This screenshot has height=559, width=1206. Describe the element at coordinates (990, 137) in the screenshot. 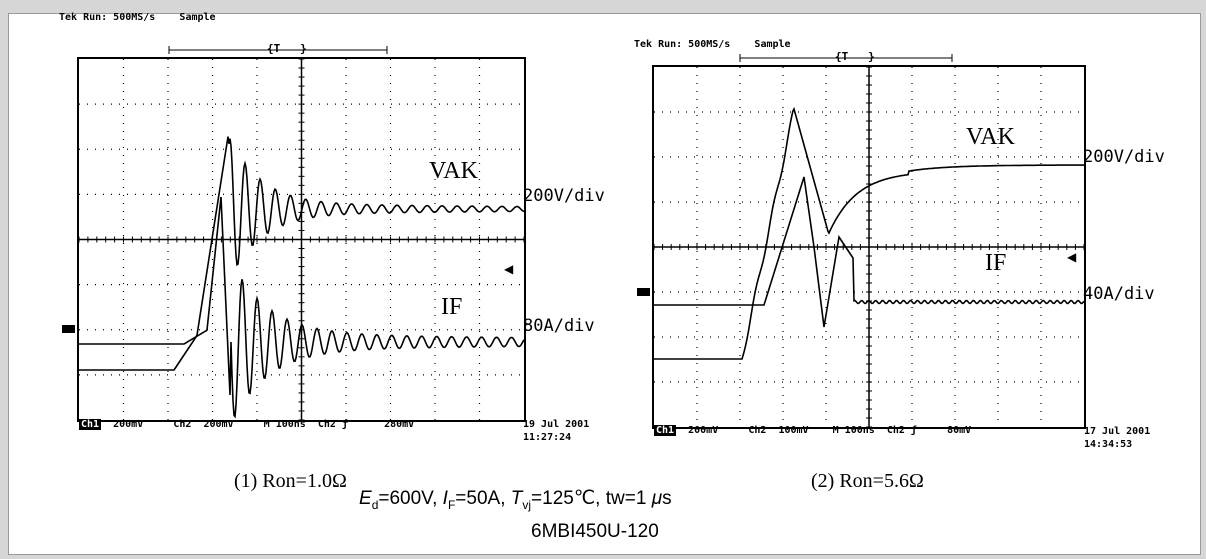

I see `scope2-series-vak-label: VAK` at that location.